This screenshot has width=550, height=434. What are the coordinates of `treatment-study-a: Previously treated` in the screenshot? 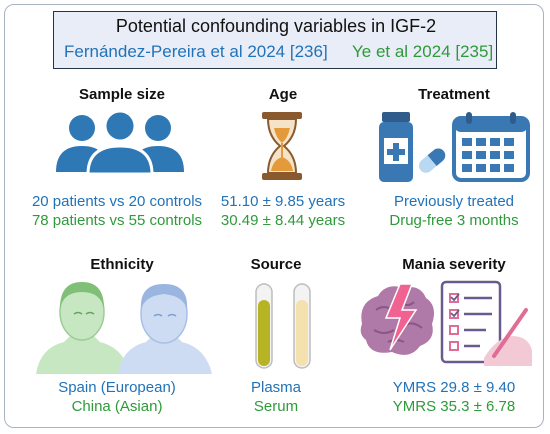 It's located at (454, 201).